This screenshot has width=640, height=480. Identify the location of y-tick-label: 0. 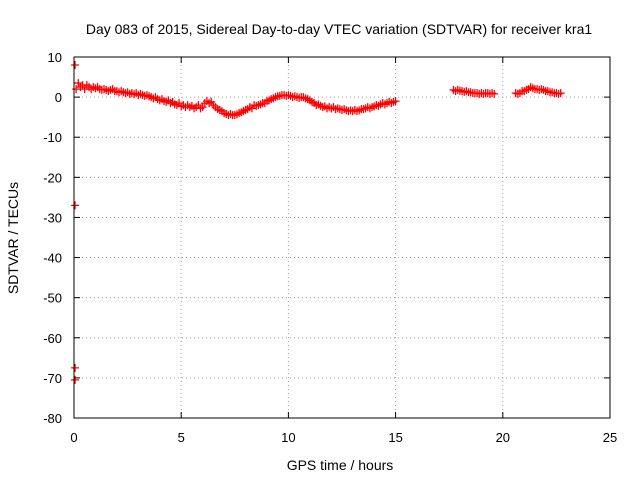
(58, 97).